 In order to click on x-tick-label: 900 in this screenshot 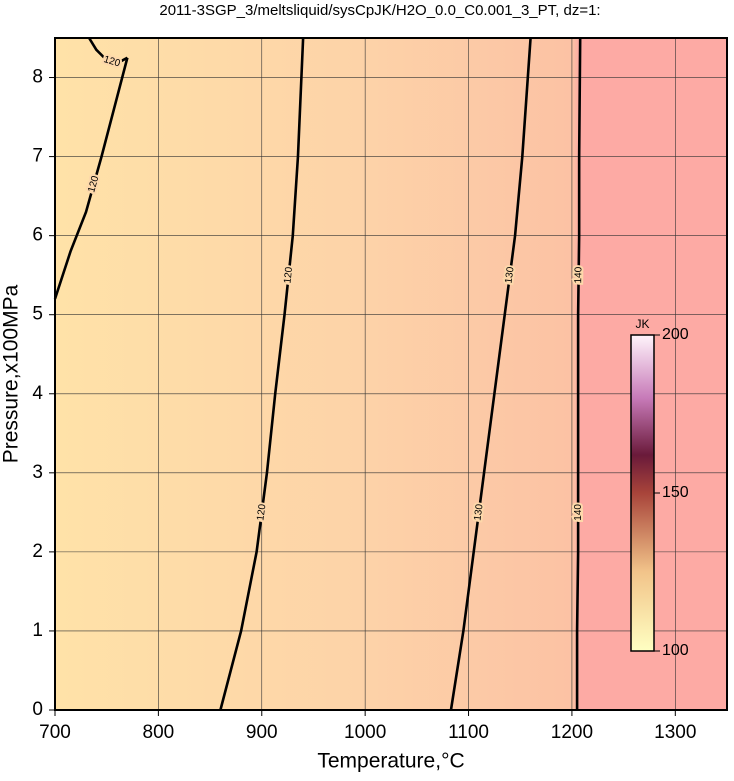, I will do `click(262, 732)`.